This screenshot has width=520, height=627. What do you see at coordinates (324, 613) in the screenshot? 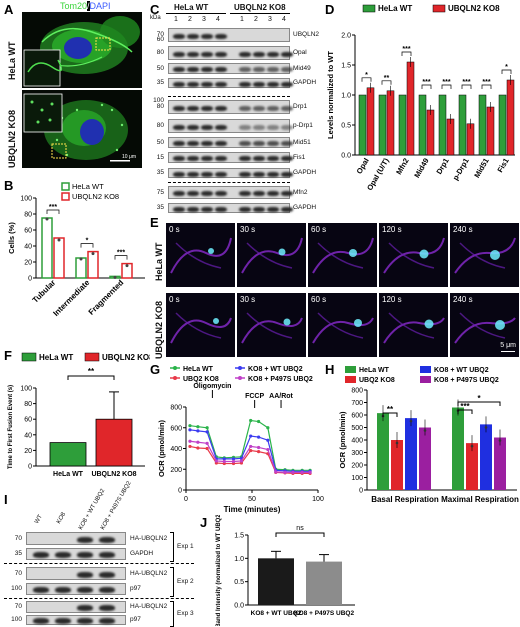
I see `x-tick-label: KO8 + P497S UBQ2` at bounding box center [324, 613].